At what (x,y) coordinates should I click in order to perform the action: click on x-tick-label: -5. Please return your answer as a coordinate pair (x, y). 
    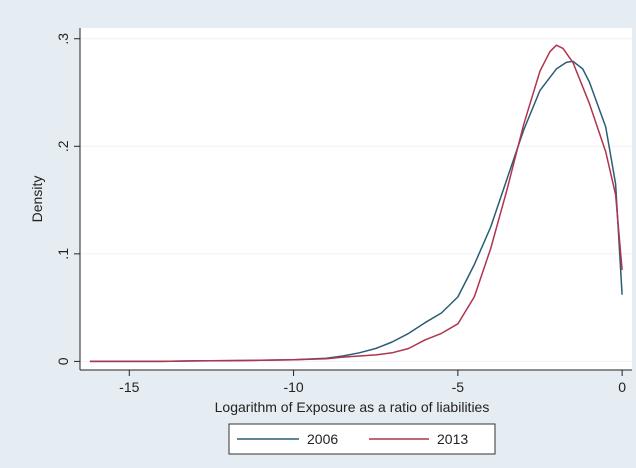
    Looking at the image, I should click on (458, 387).